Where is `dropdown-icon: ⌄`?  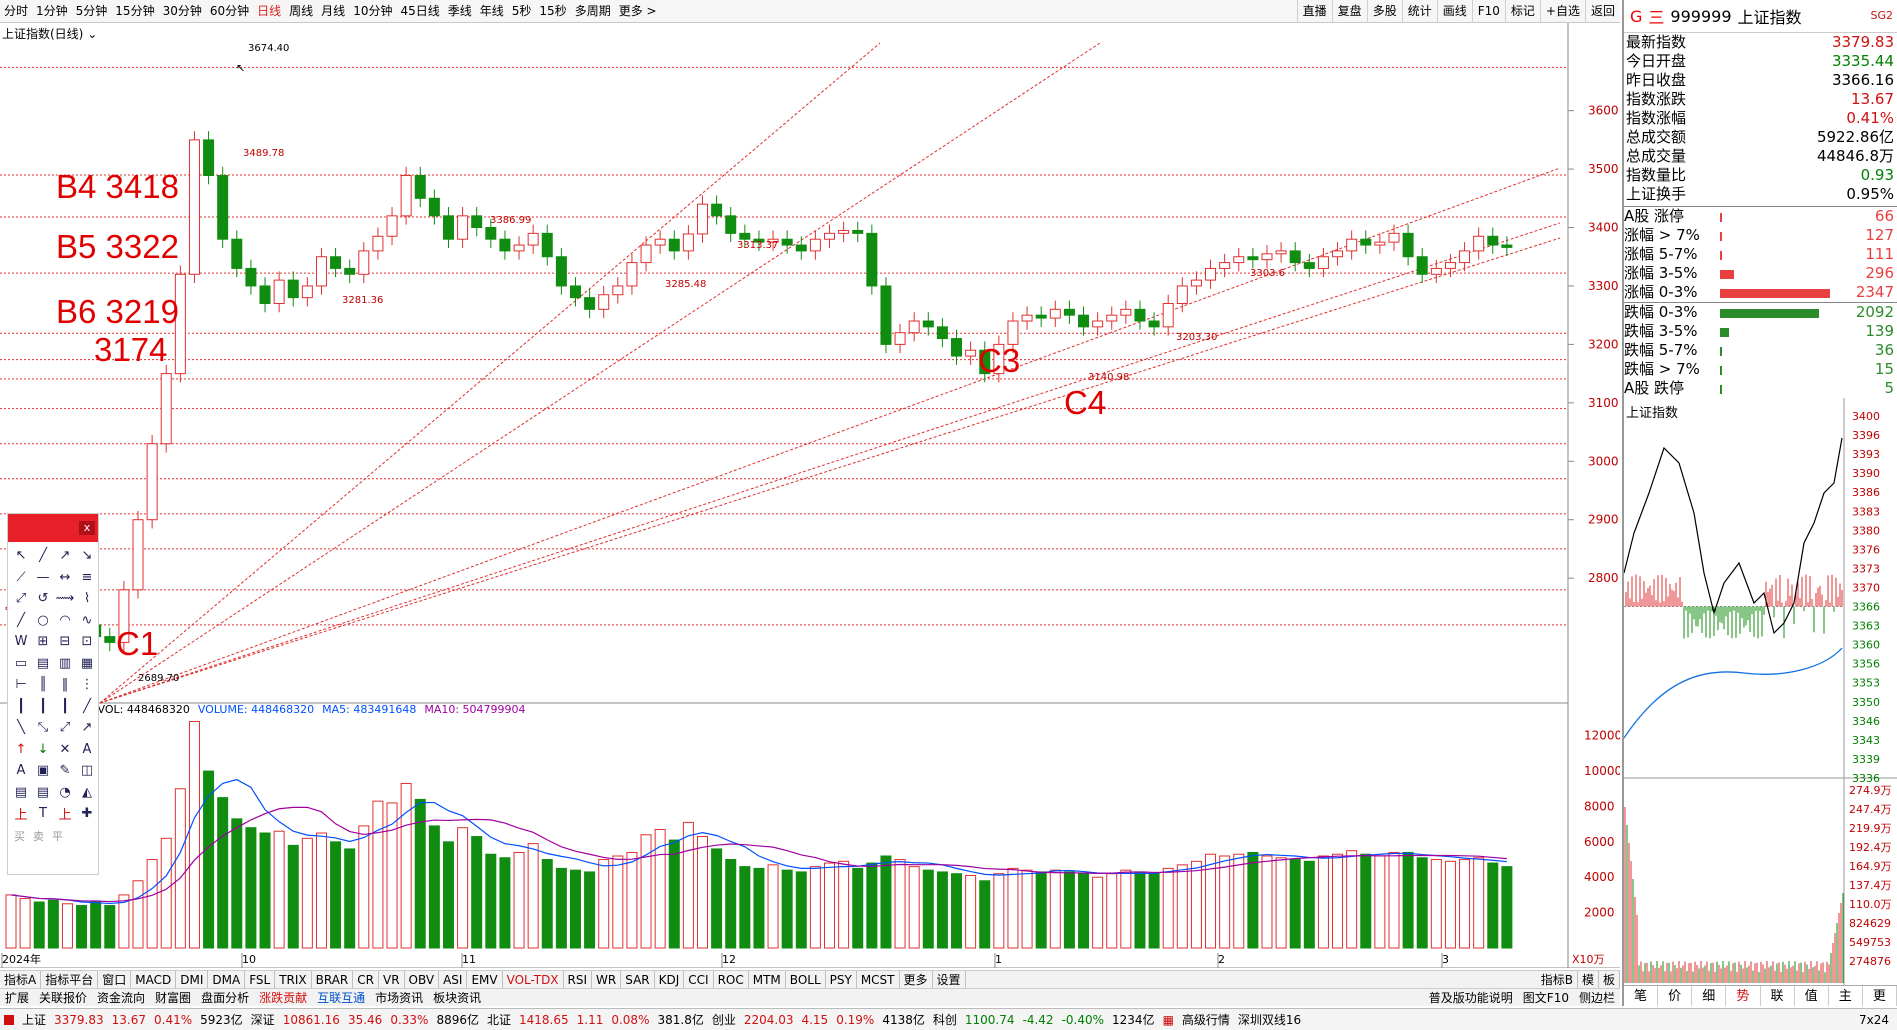 dropdown-icon: ⌄ is located at coordinates (92, 34).